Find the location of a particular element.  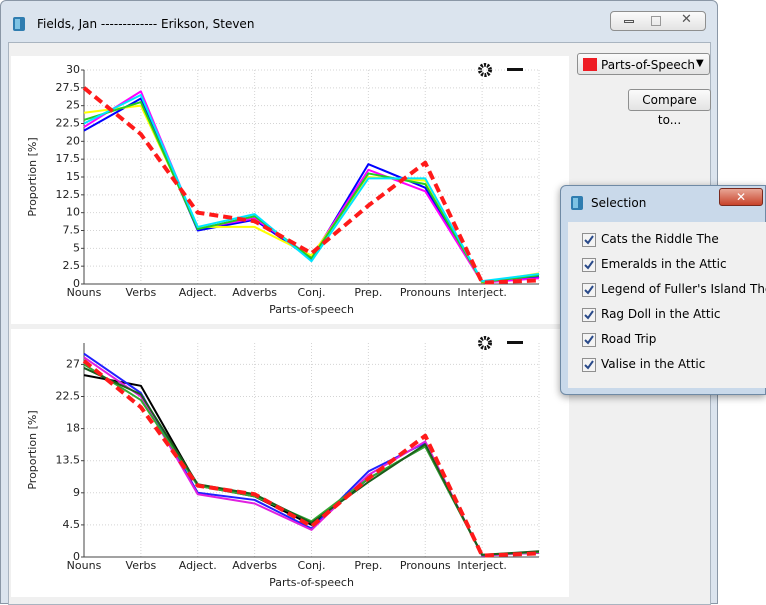

y-tick-label: 27.5 is located at coordinates (68, 87).